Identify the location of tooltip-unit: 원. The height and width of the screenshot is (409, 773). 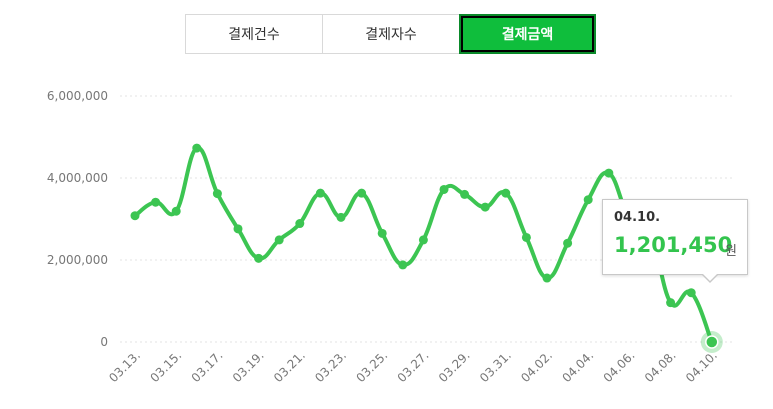
(731, 251).